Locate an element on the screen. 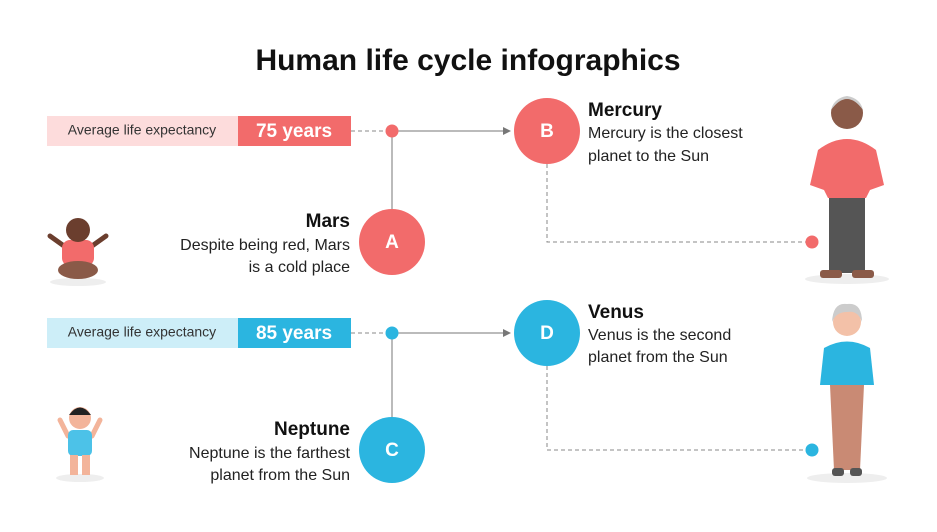 The image size is (937, 532). node-title: Mars is located at coordinates (328, 221).